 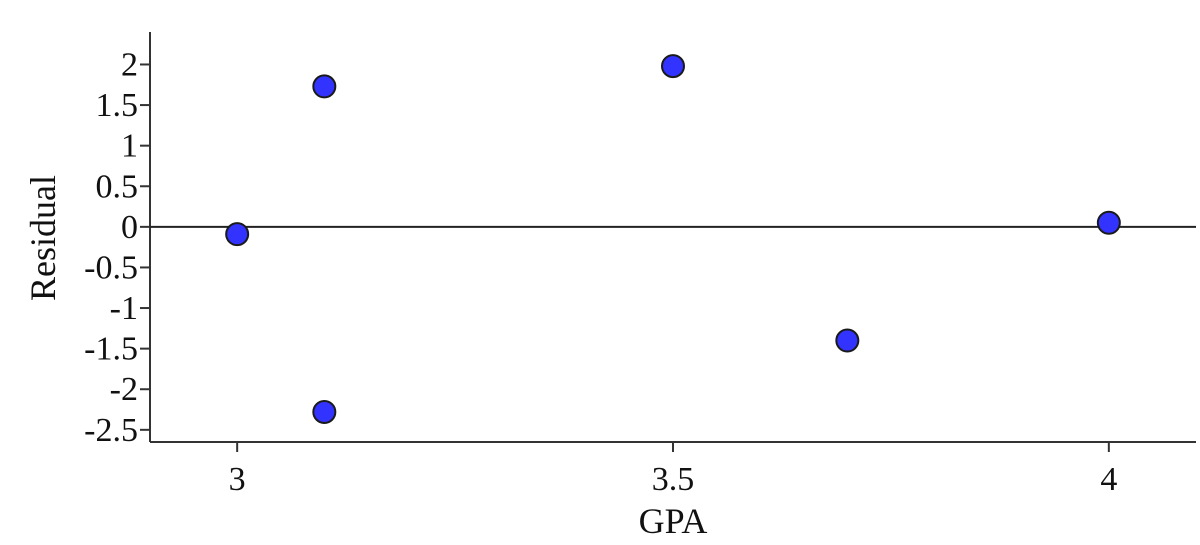 I want to click on y-tick-label: 1.5, so click(x=117, y=105).